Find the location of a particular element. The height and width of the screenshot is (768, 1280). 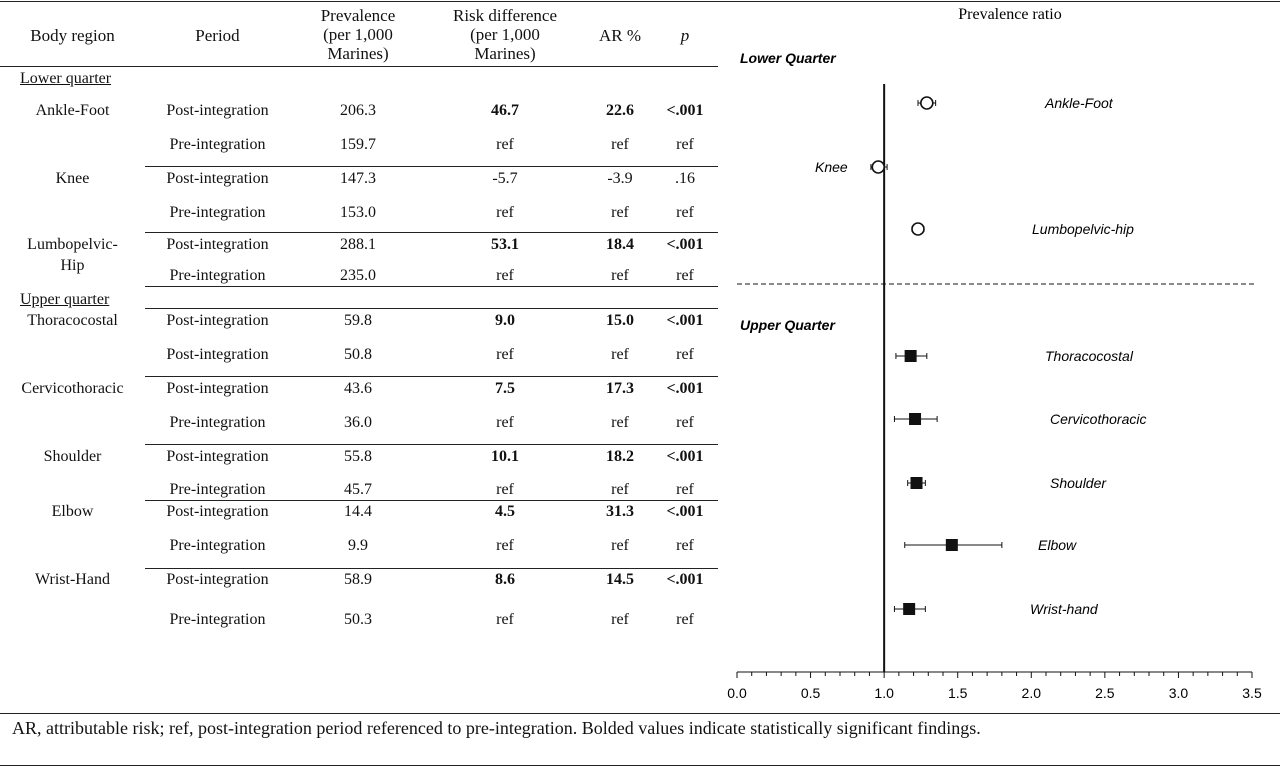

x-tick-label: 1.0 is located at coordinates (884, 693).